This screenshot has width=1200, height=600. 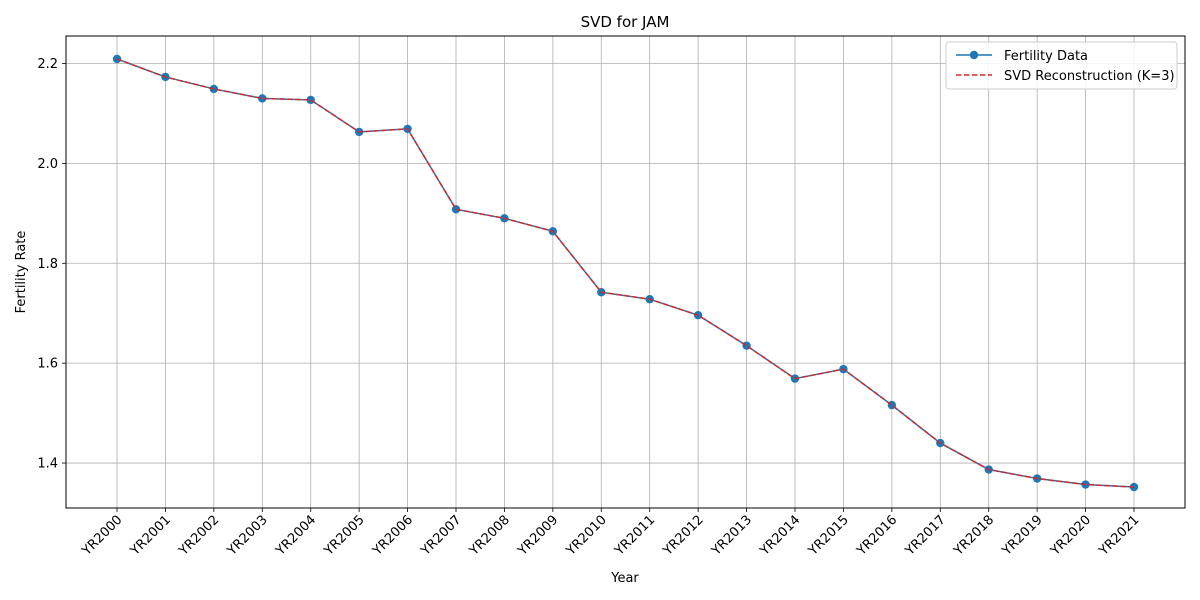 I want to click on y-axis-label: Fertility Rate, so click(x=21, y=272).